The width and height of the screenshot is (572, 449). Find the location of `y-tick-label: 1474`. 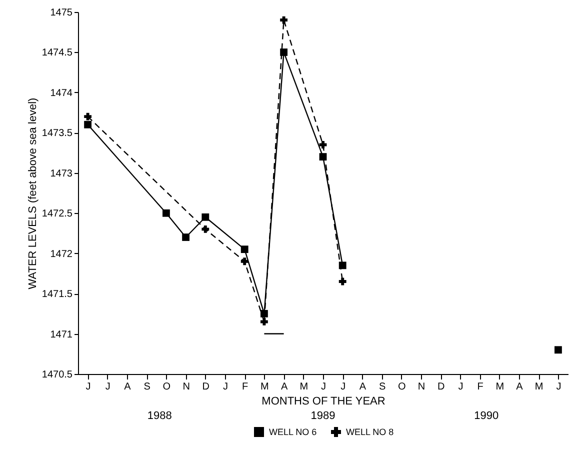

y-tick-label: 1474 is located at coordinates (61, 93).